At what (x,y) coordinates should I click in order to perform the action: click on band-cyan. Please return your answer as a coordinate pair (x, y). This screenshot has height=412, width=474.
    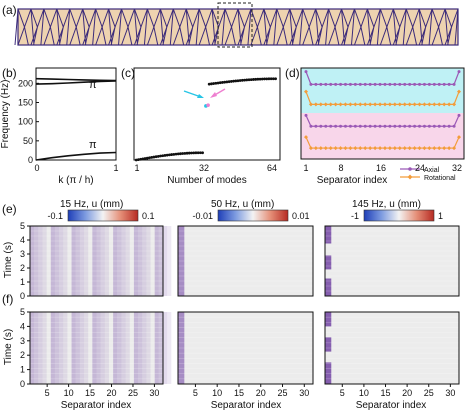
    Looking at the image, I should click on (382, 90).